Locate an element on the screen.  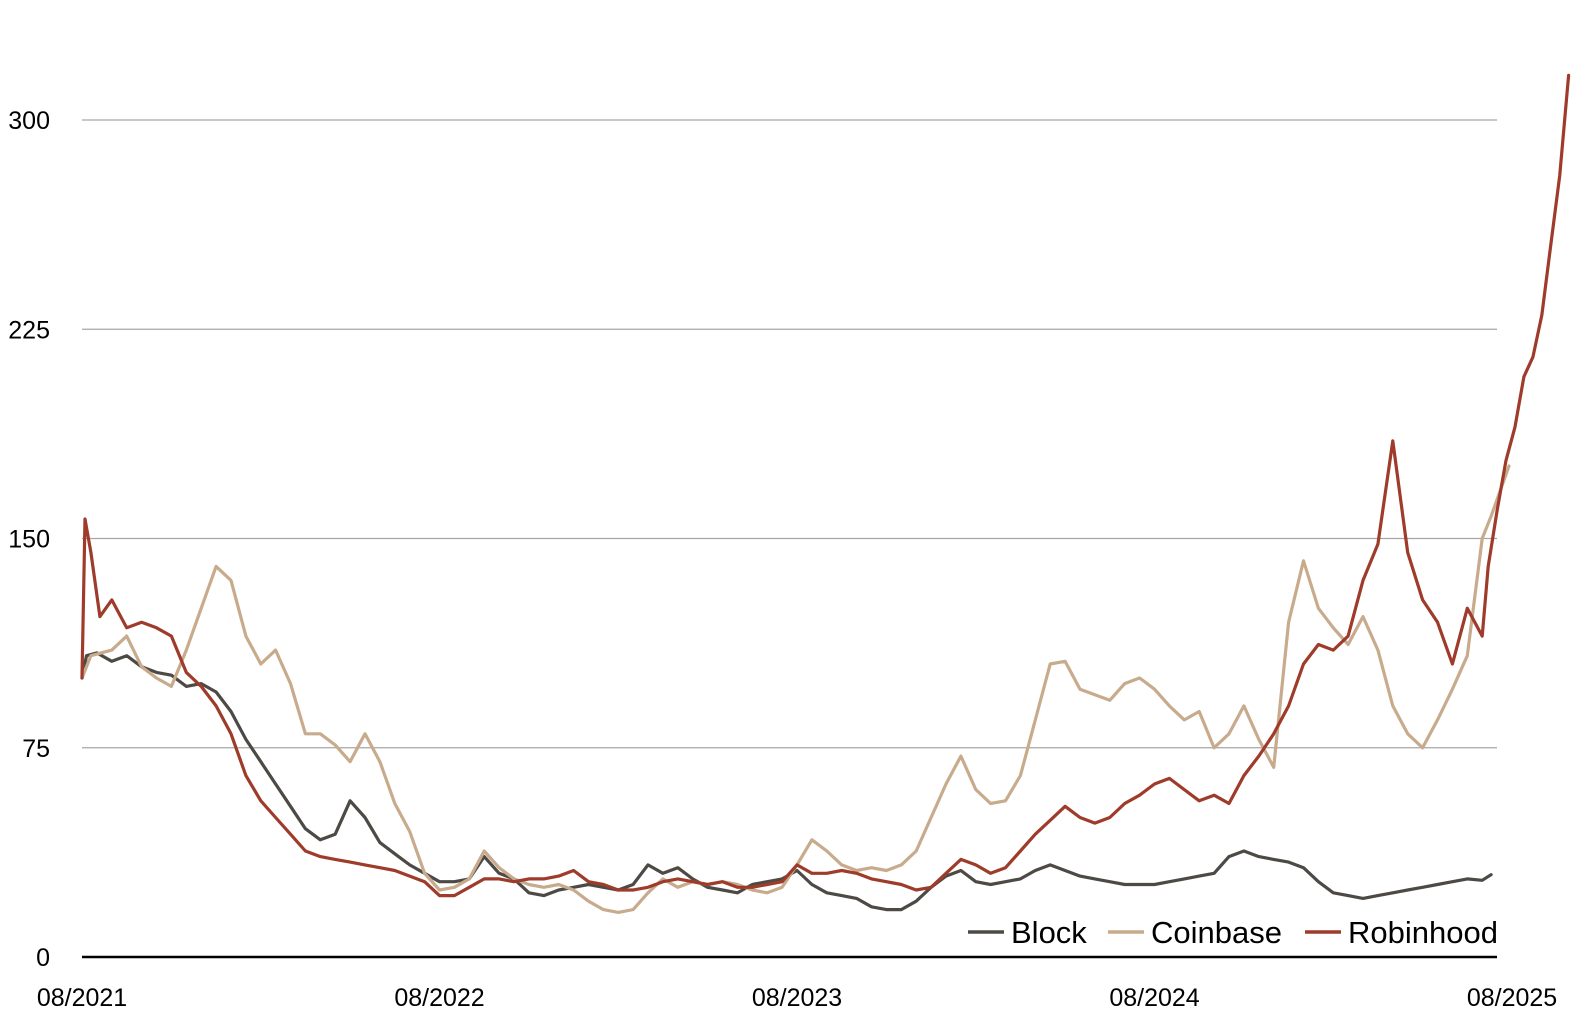
x-tick-label: 08/2023 is located at coordinates (797, 998).